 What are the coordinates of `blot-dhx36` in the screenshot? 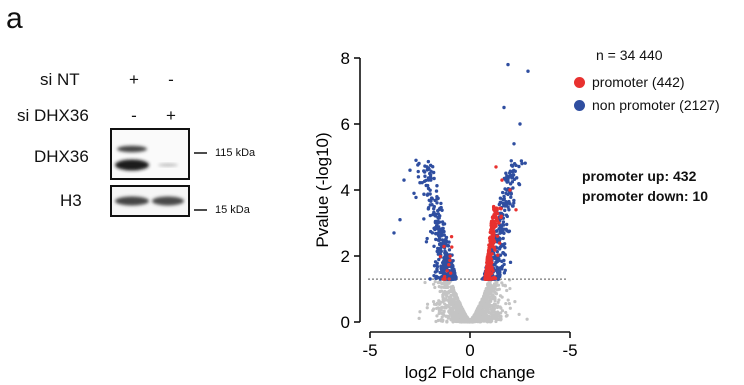 It's located at (150, 154).